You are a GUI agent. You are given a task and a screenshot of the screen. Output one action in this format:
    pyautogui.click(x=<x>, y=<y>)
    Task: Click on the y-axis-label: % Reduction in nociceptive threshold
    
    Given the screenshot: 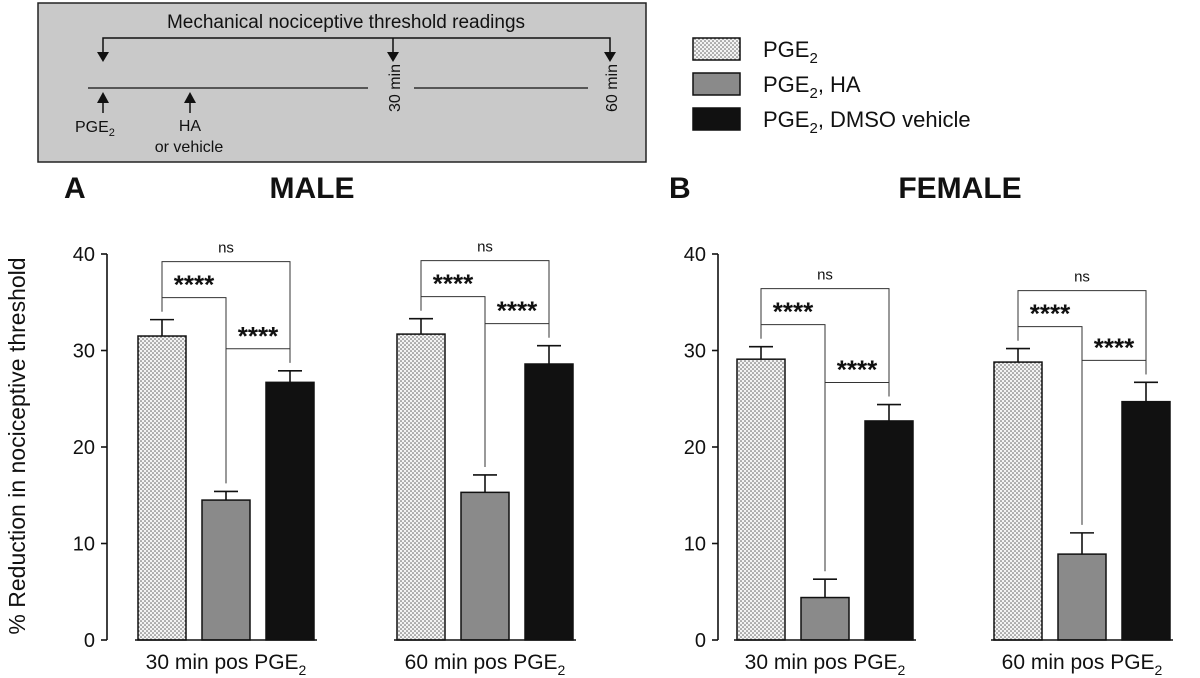 What is the action you would take?
    pyautogui.click(x=17, y=445)
    